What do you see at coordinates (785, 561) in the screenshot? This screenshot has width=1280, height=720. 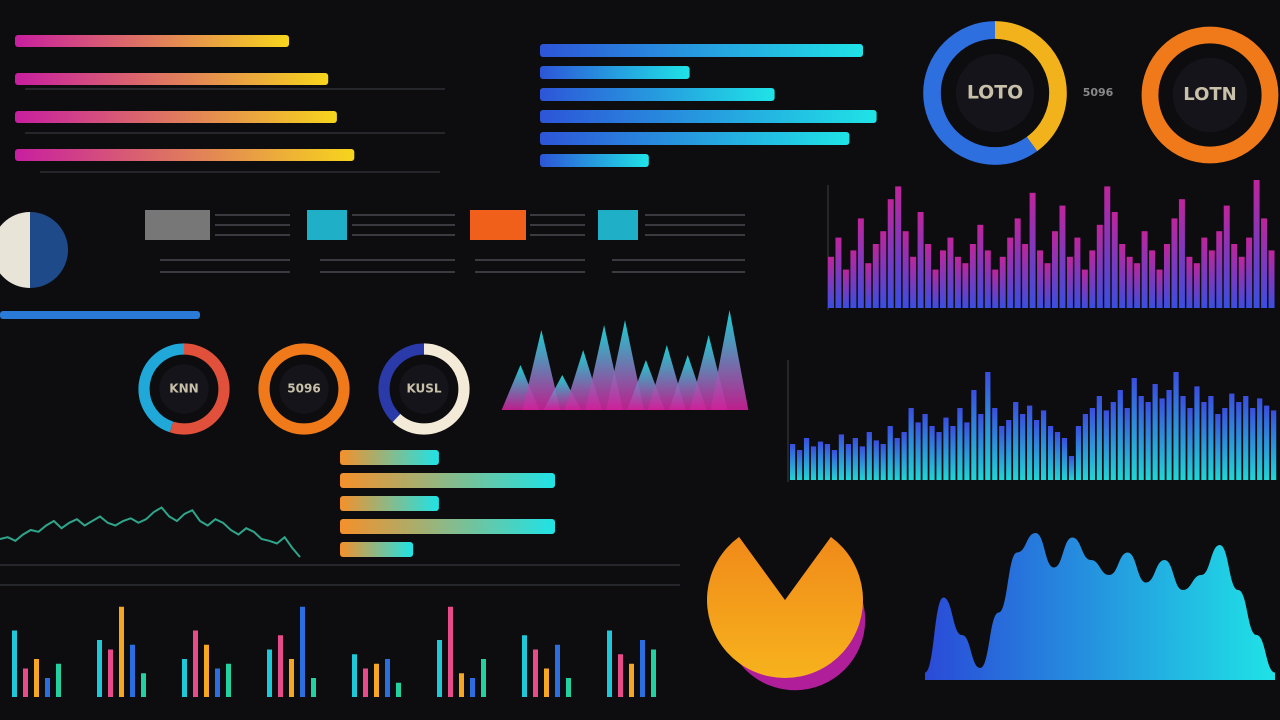 I see `pie-gap` at bounding box center [785, 561].